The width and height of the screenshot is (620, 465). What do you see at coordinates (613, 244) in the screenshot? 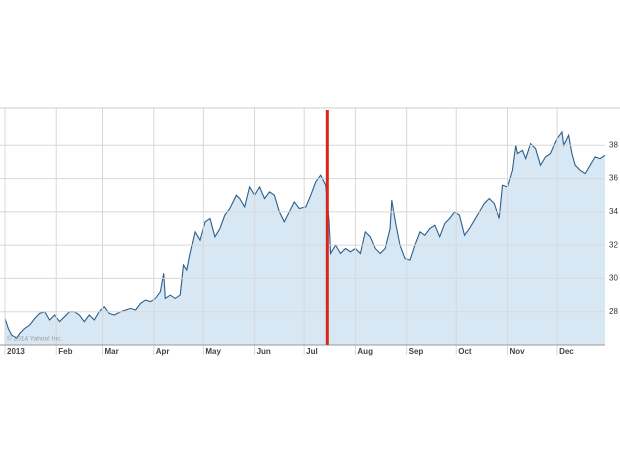
I see `y-tick-label: 32` at bounding box center [613, 244].